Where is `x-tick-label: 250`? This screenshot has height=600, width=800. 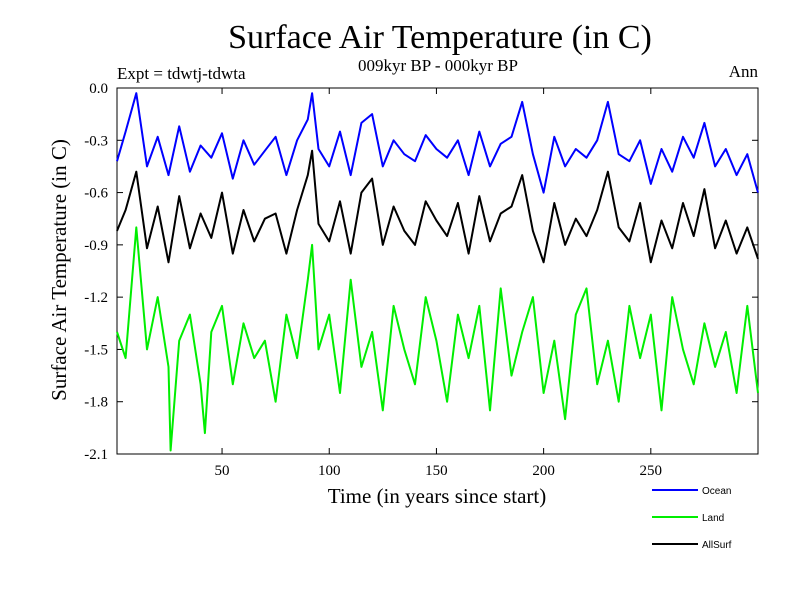 x-tick-label: 250 is located at coordinates (651, 471).